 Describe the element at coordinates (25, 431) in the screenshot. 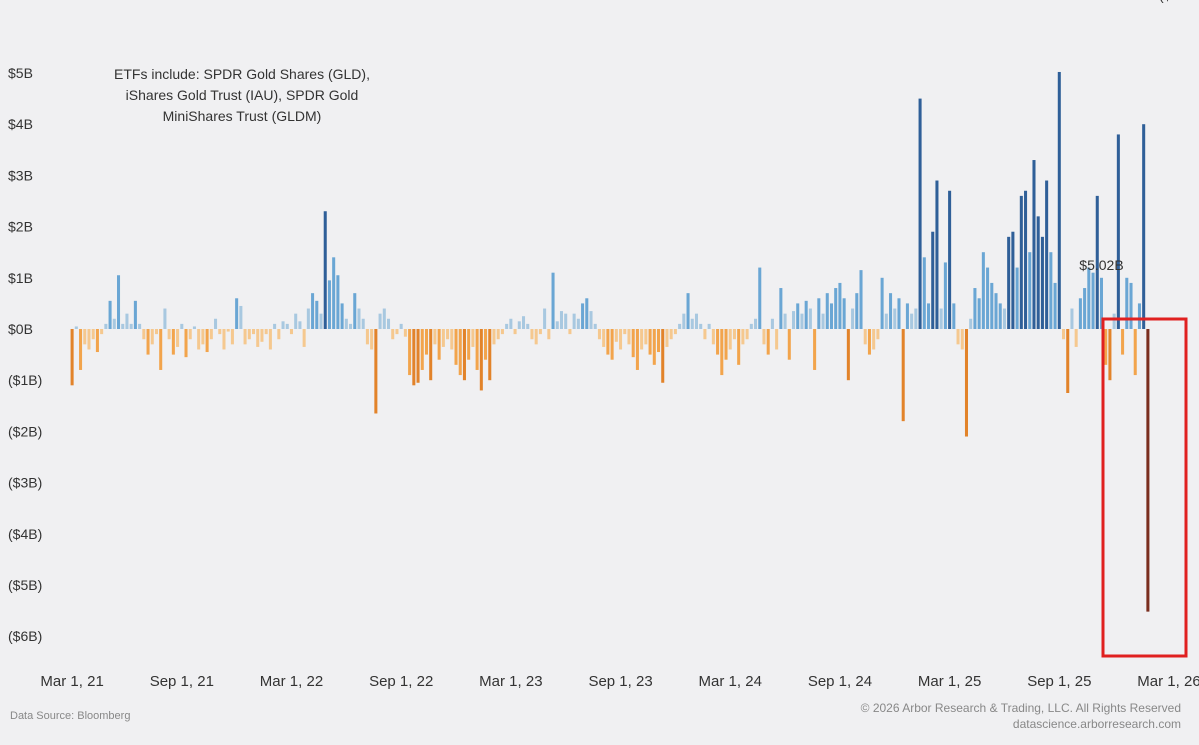

I see `y-tick-label: ($2B)` at that location.